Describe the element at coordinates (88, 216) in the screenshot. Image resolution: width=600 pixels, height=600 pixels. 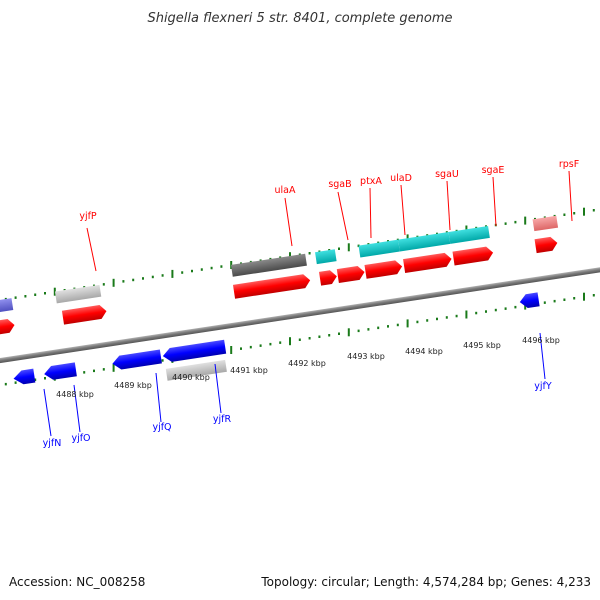
I see `gene-label-yjfP: yjfP` at that location.